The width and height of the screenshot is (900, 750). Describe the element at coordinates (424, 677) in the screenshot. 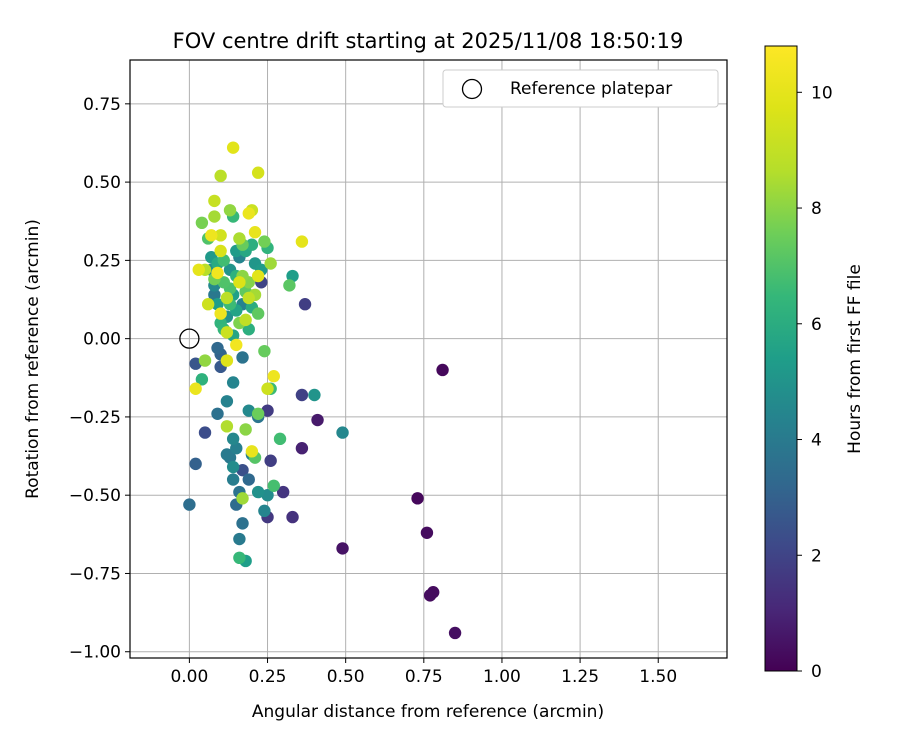

I see `x-tick-label: 0.75` at that location.